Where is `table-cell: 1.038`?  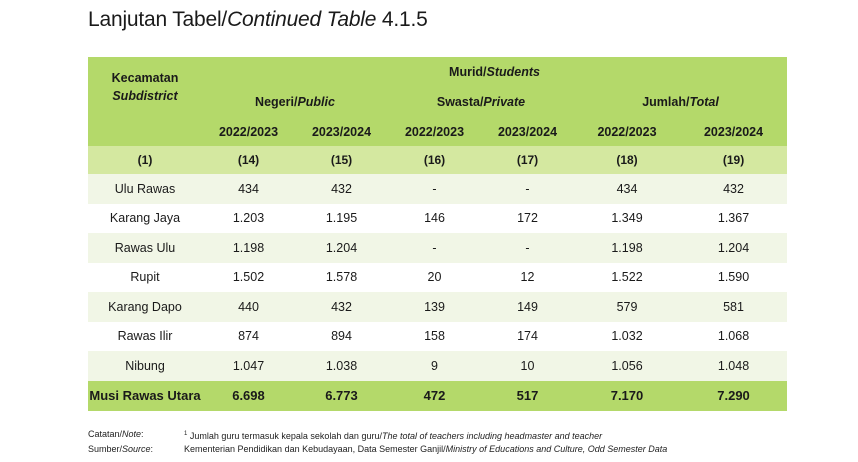 table-cell: 1.038 is located at coordinates (341, 366).